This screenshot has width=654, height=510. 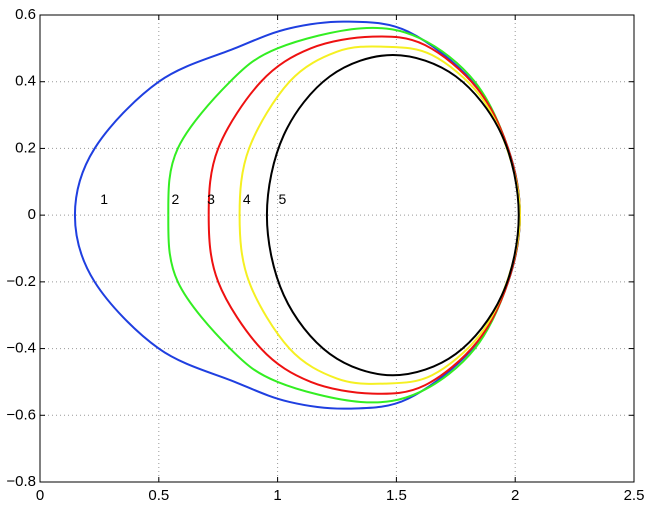 What do you see at coordinates (277, 495) in the screenshot?
I see `x-tick-label: 1` at bounding box center [277, 495].